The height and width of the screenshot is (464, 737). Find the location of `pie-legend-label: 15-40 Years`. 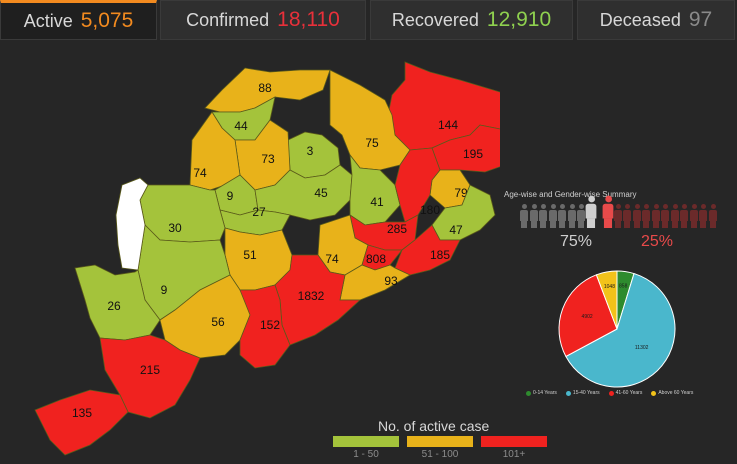

pie-legend-label: 15-40 Years is located at coordinates (586, 393).